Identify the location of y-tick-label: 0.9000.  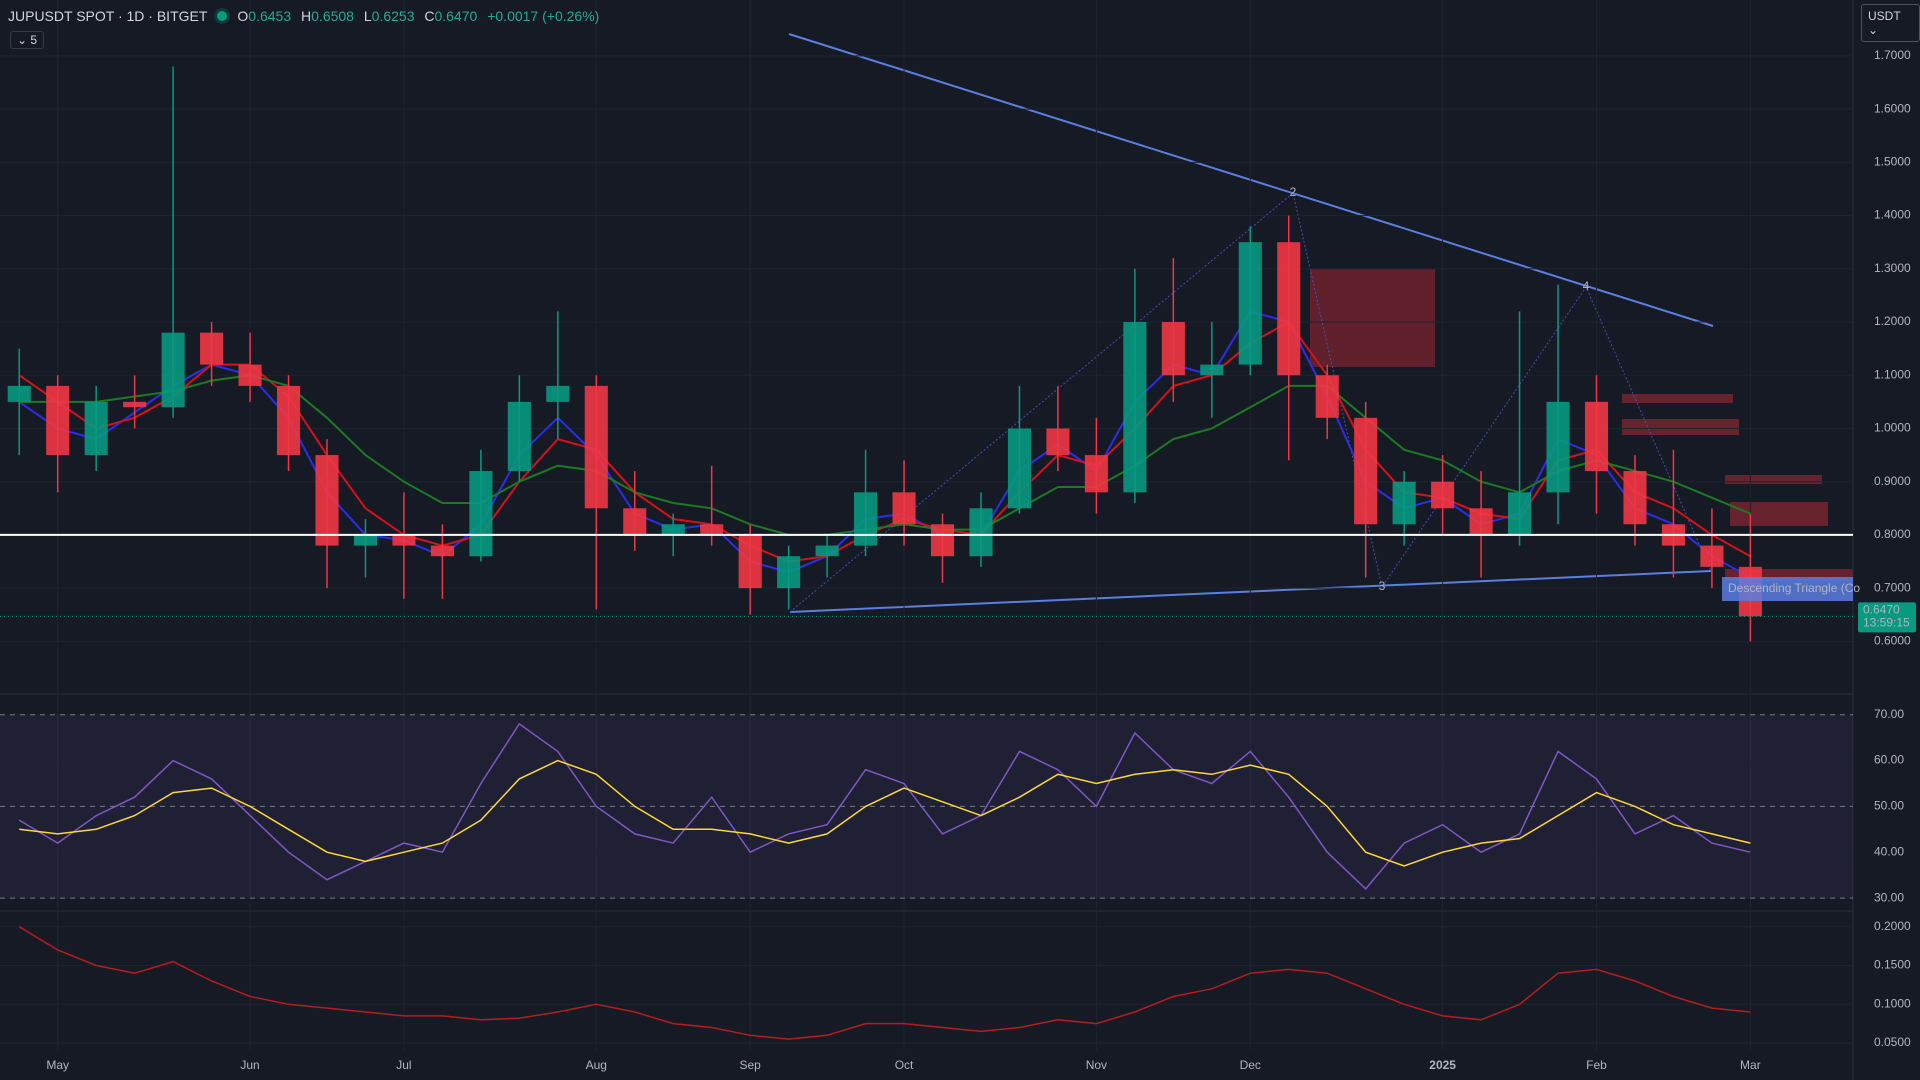
(1892, 481).